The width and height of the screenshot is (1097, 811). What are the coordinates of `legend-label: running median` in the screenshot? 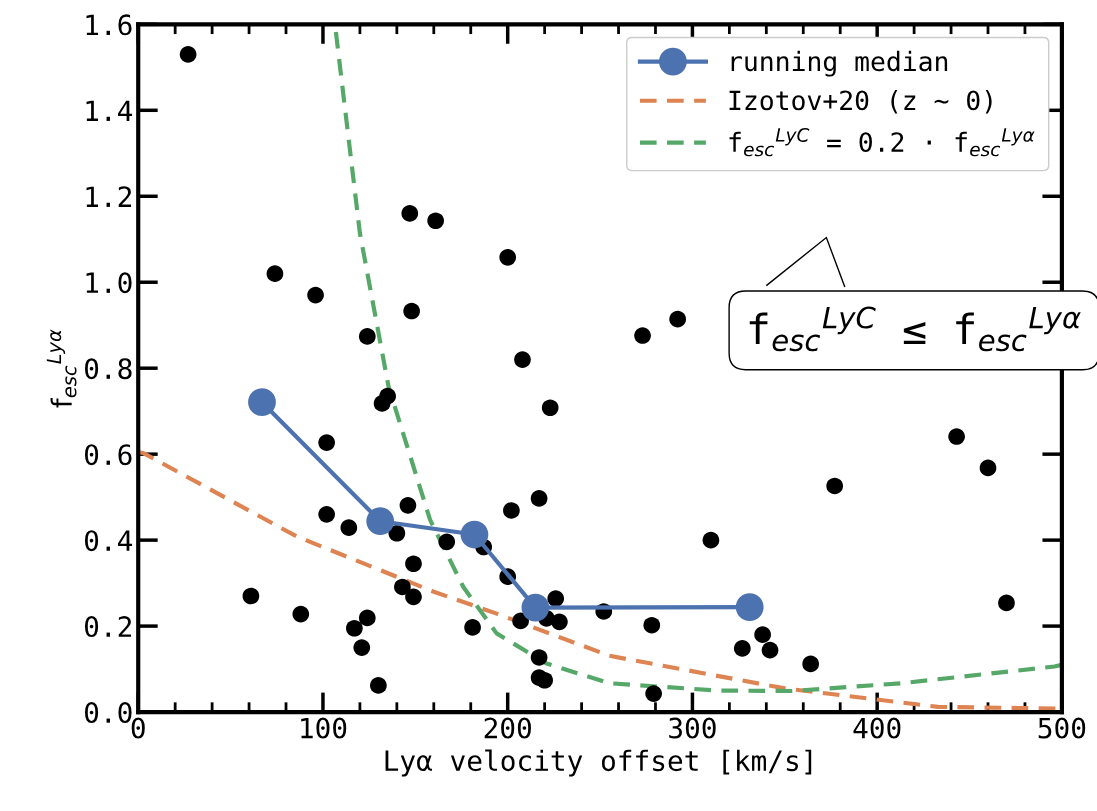 It's located at (839, 63).